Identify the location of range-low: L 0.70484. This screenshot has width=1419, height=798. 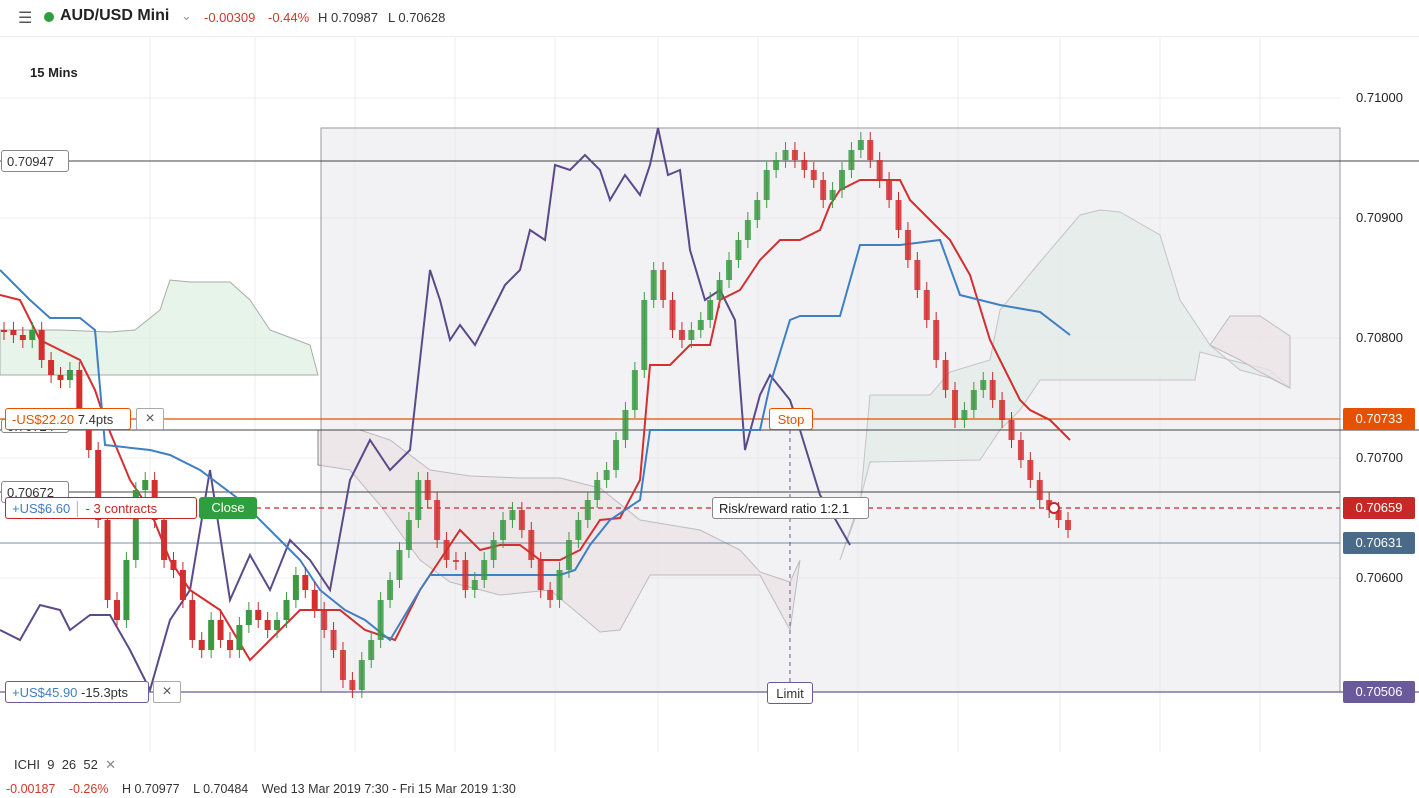
(221, 789).